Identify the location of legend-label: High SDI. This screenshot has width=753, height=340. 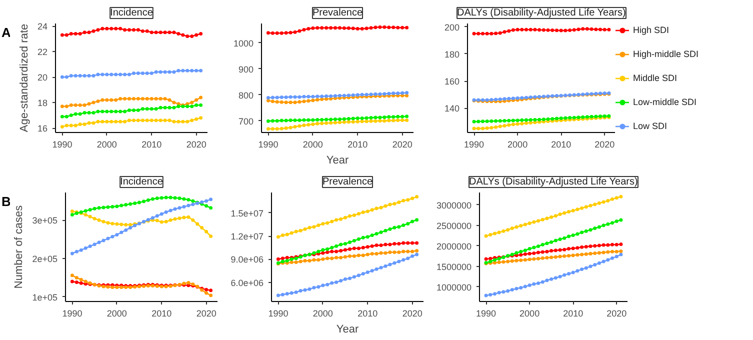
(651, 29).